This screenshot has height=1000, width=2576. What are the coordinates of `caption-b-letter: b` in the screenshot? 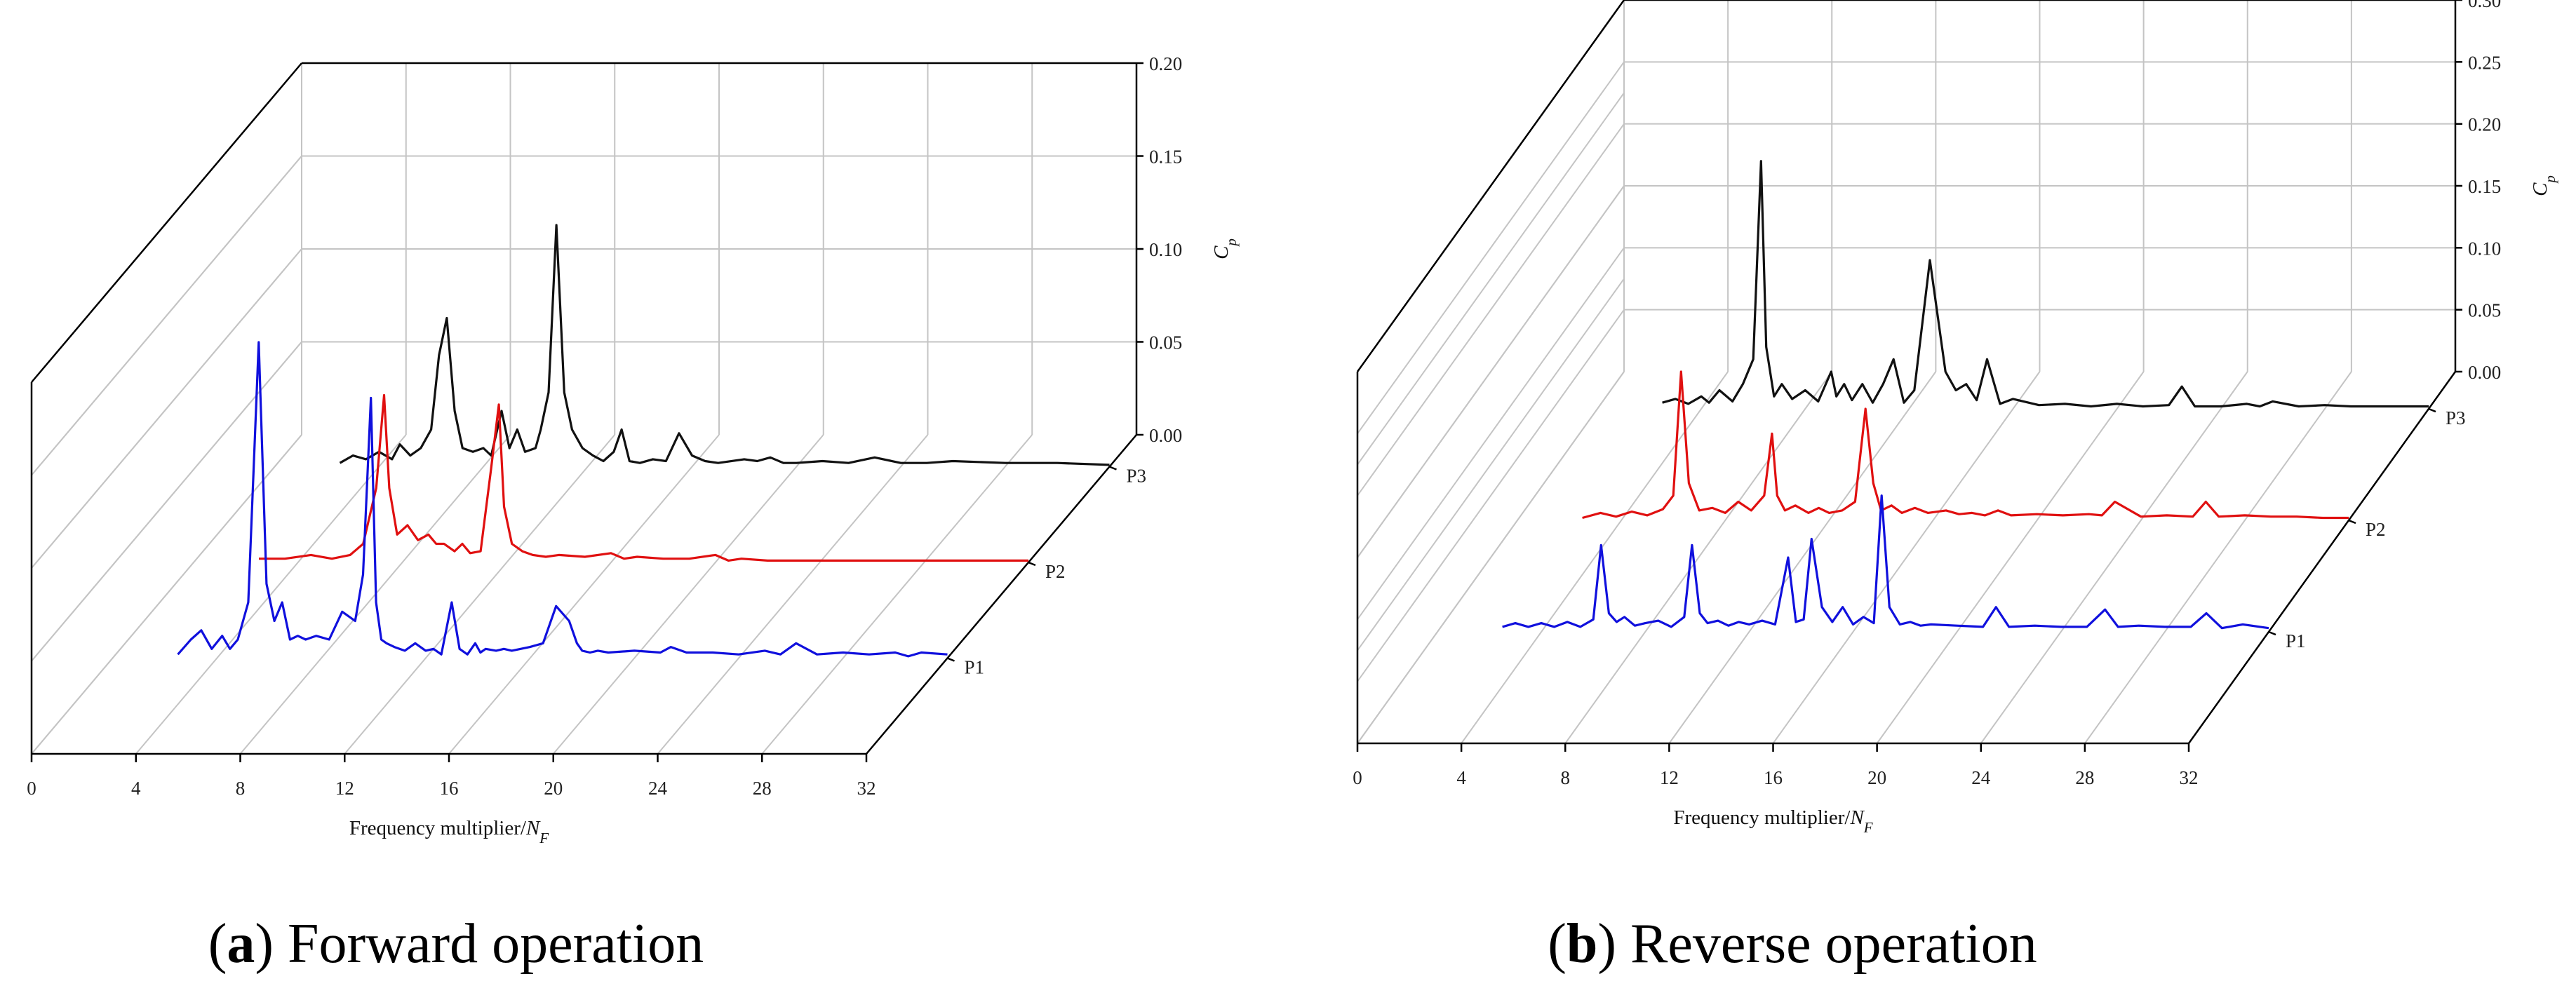 It's located at (1582, 944).